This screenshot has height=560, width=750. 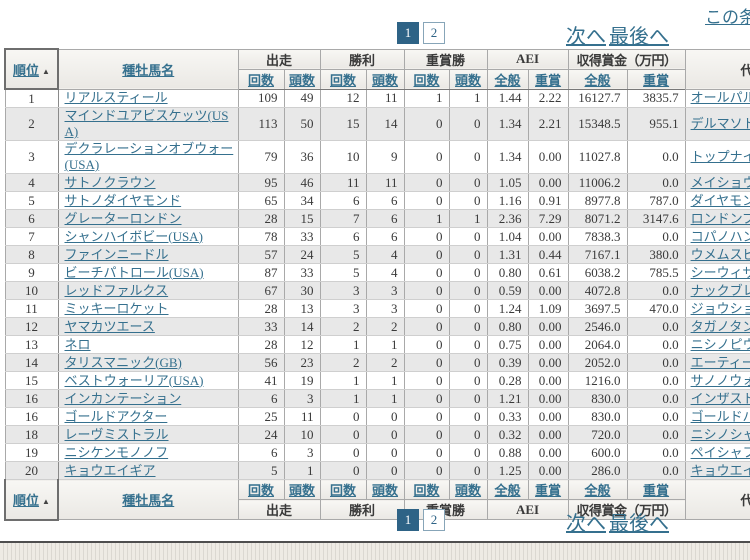 I want to click on rank-cell: 12, so click(x=31, y=326).